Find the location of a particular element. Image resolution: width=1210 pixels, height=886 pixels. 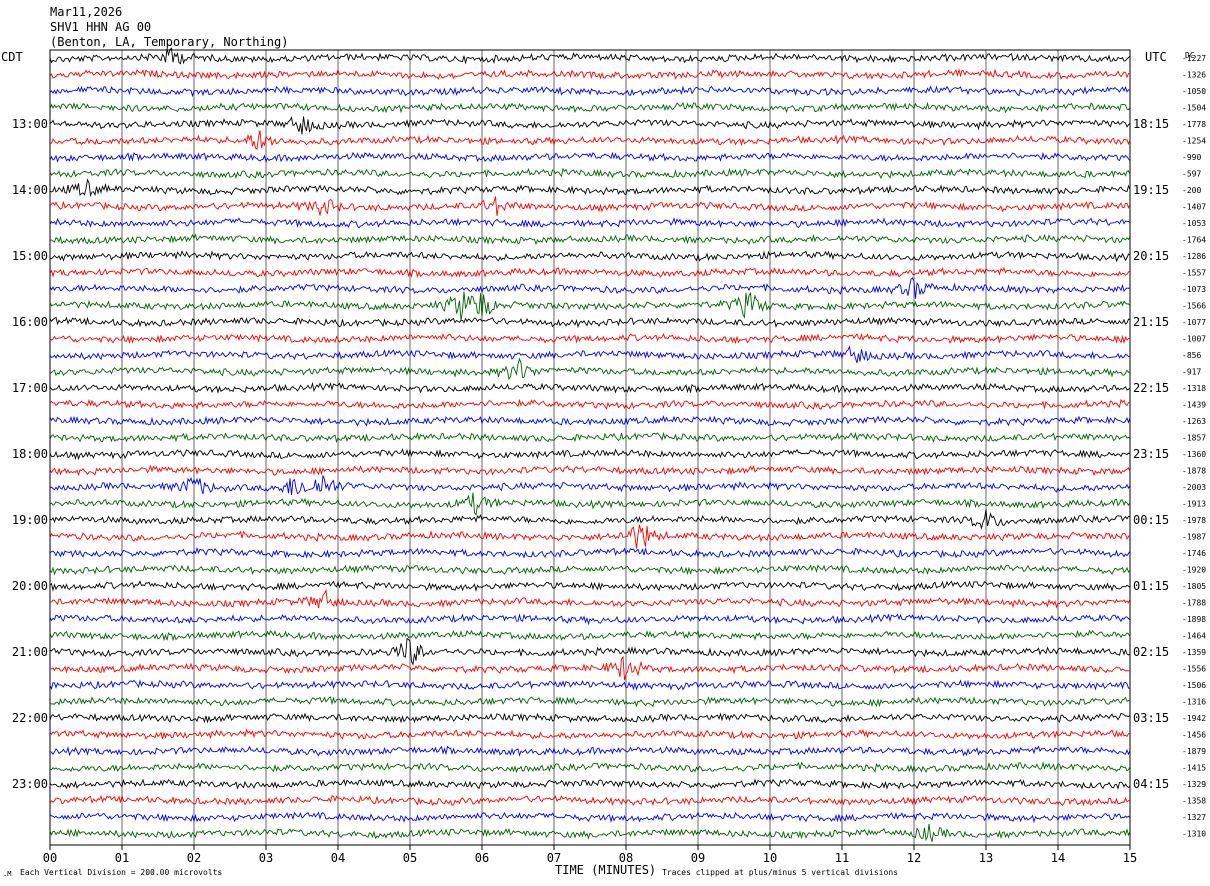

dc-offset-label: -1913 is located at coordinates (1194, 504).